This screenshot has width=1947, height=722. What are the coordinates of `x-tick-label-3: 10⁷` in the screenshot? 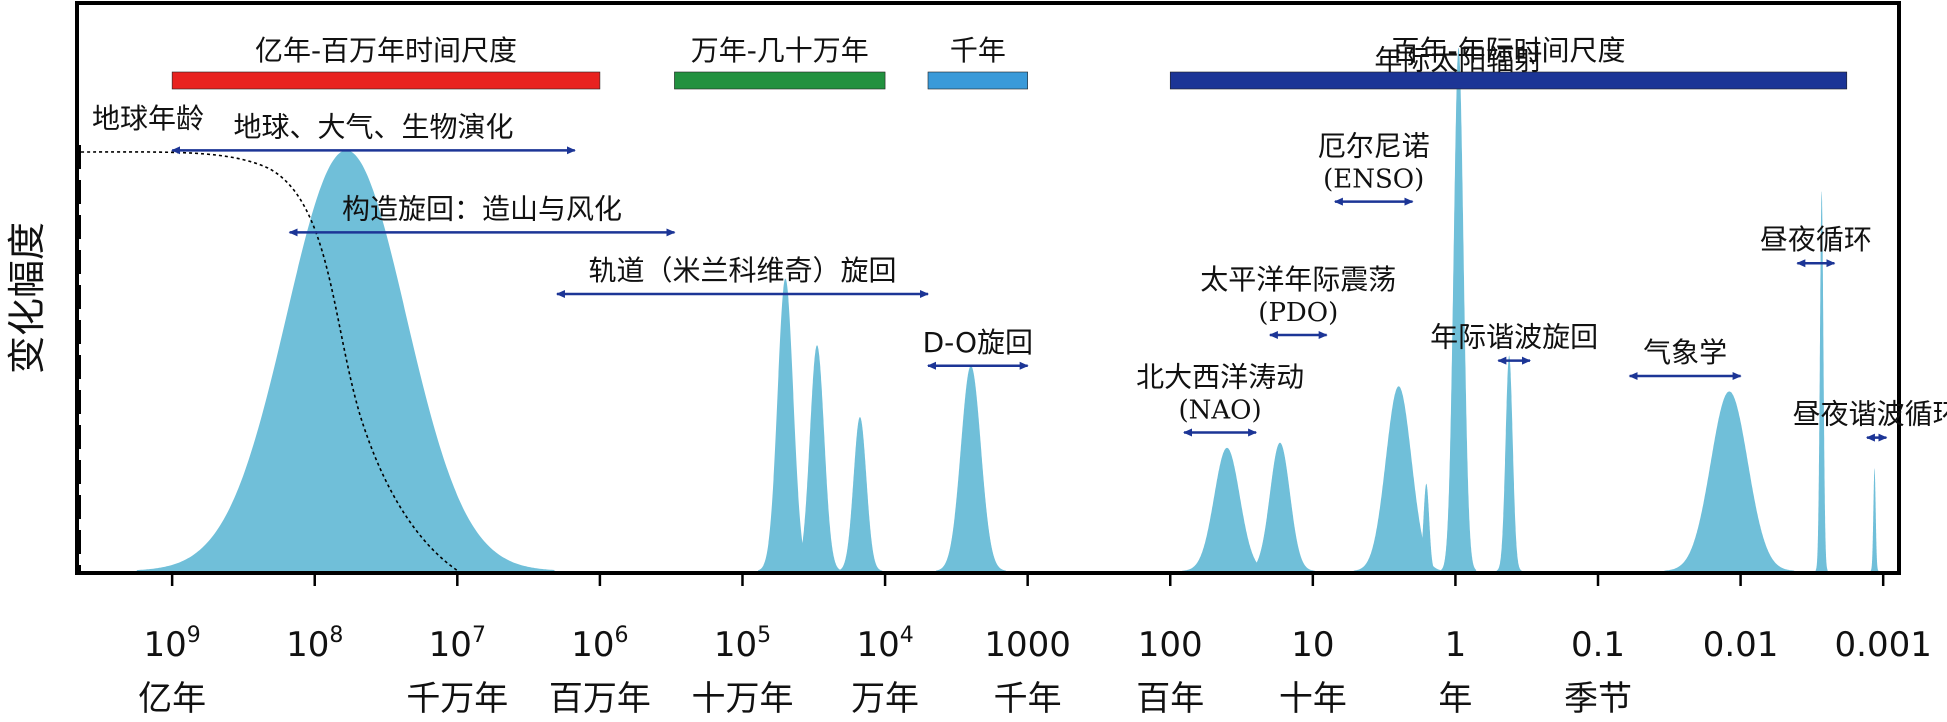 It's located at (457, 644).